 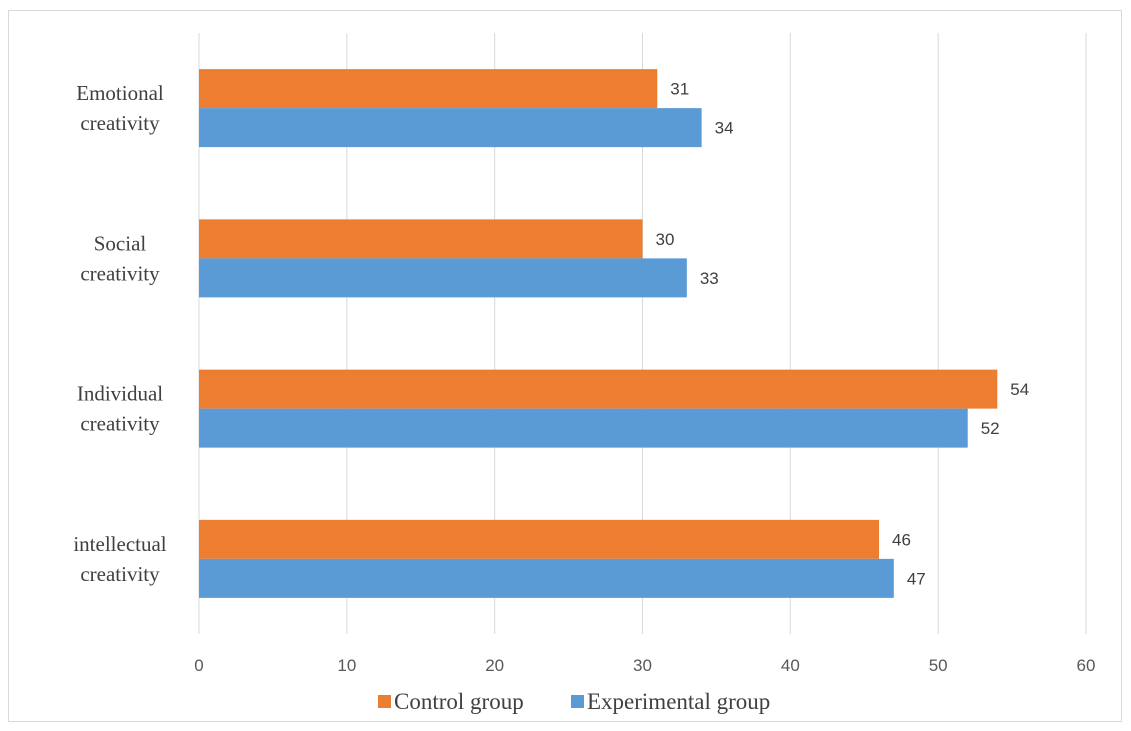 I want to click on x-tick-label: 0, so click(x=198, y=665).